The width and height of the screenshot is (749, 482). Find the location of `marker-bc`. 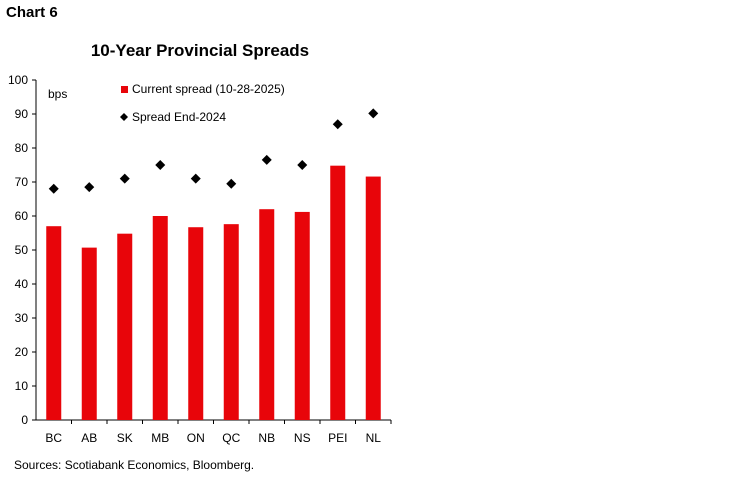

marker-bc is located at coordinates (53, 188).